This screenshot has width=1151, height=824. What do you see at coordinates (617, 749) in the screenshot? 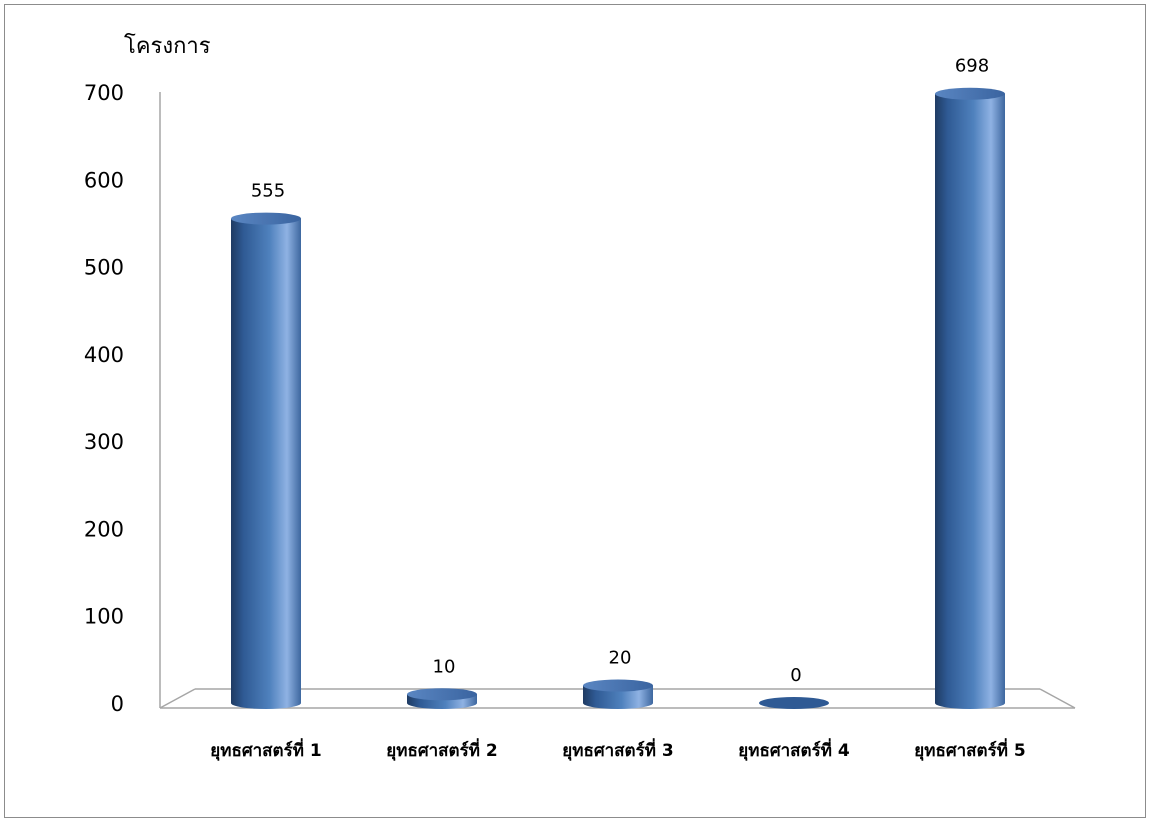
I see `x-tick-label: ยุทธศาสตร์ที่ 3` at bounding box center [617, 749].